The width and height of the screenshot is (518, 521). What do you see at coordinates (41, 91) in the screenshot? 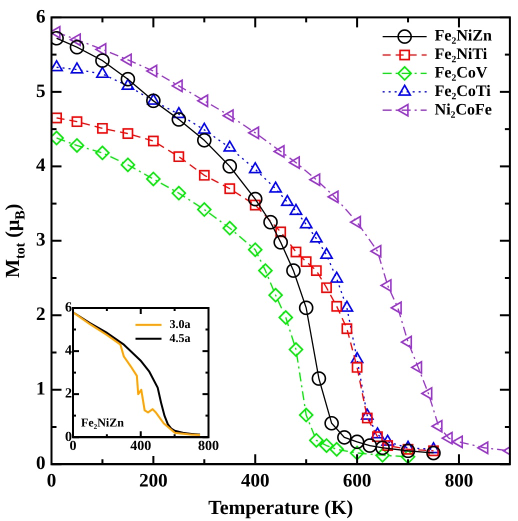
I see `y-tick-label: 5` at bounding box center [41, 91].